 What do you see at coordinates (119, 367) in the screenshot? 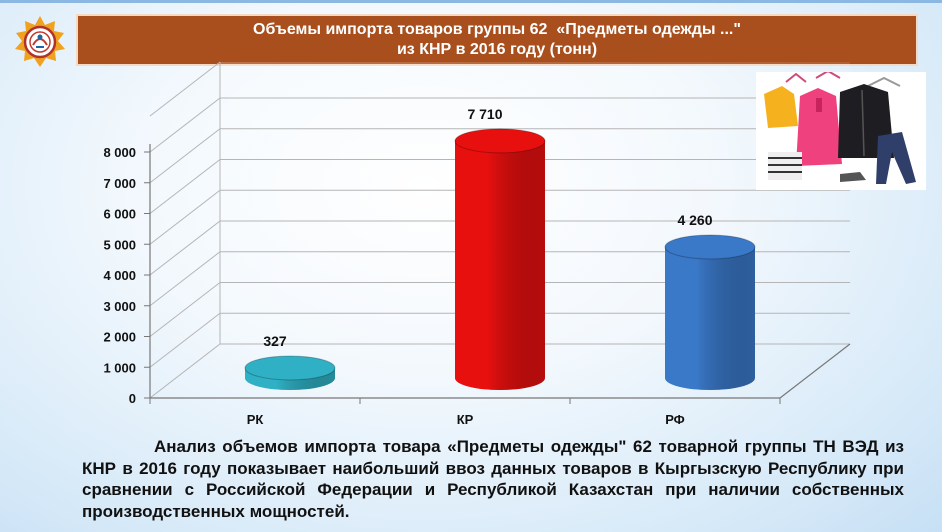
I see `y-tick-label: 1 000` at bounding box center [119, 367].